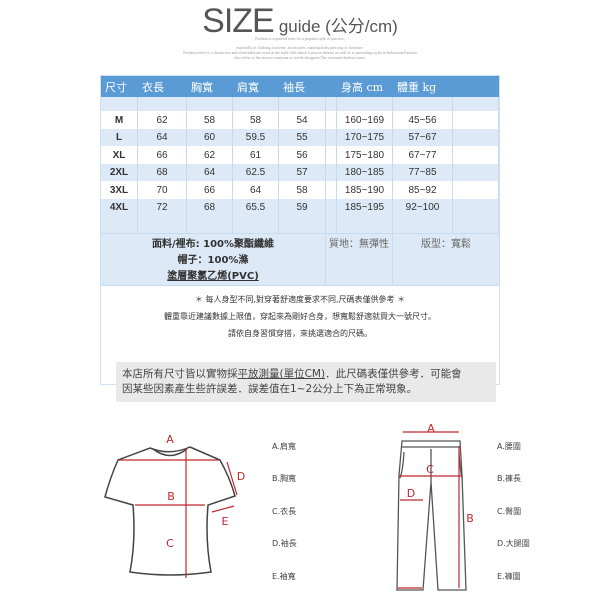 The image size is (600, 600). What do you see at coordinates (284, 511) in the screenshot?
I see `shirt-legend-item: C.衣長` at bounding box center [284, 511].